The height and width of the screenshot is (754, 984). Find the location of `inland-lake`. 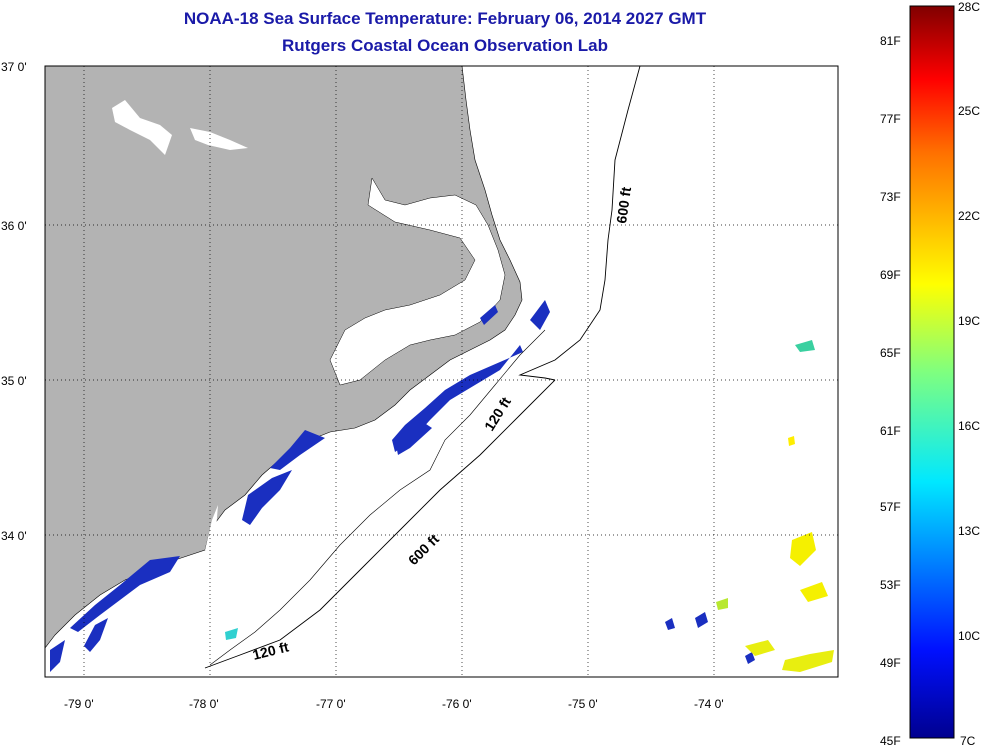

inland-lake is located at coordinates (142, 127).